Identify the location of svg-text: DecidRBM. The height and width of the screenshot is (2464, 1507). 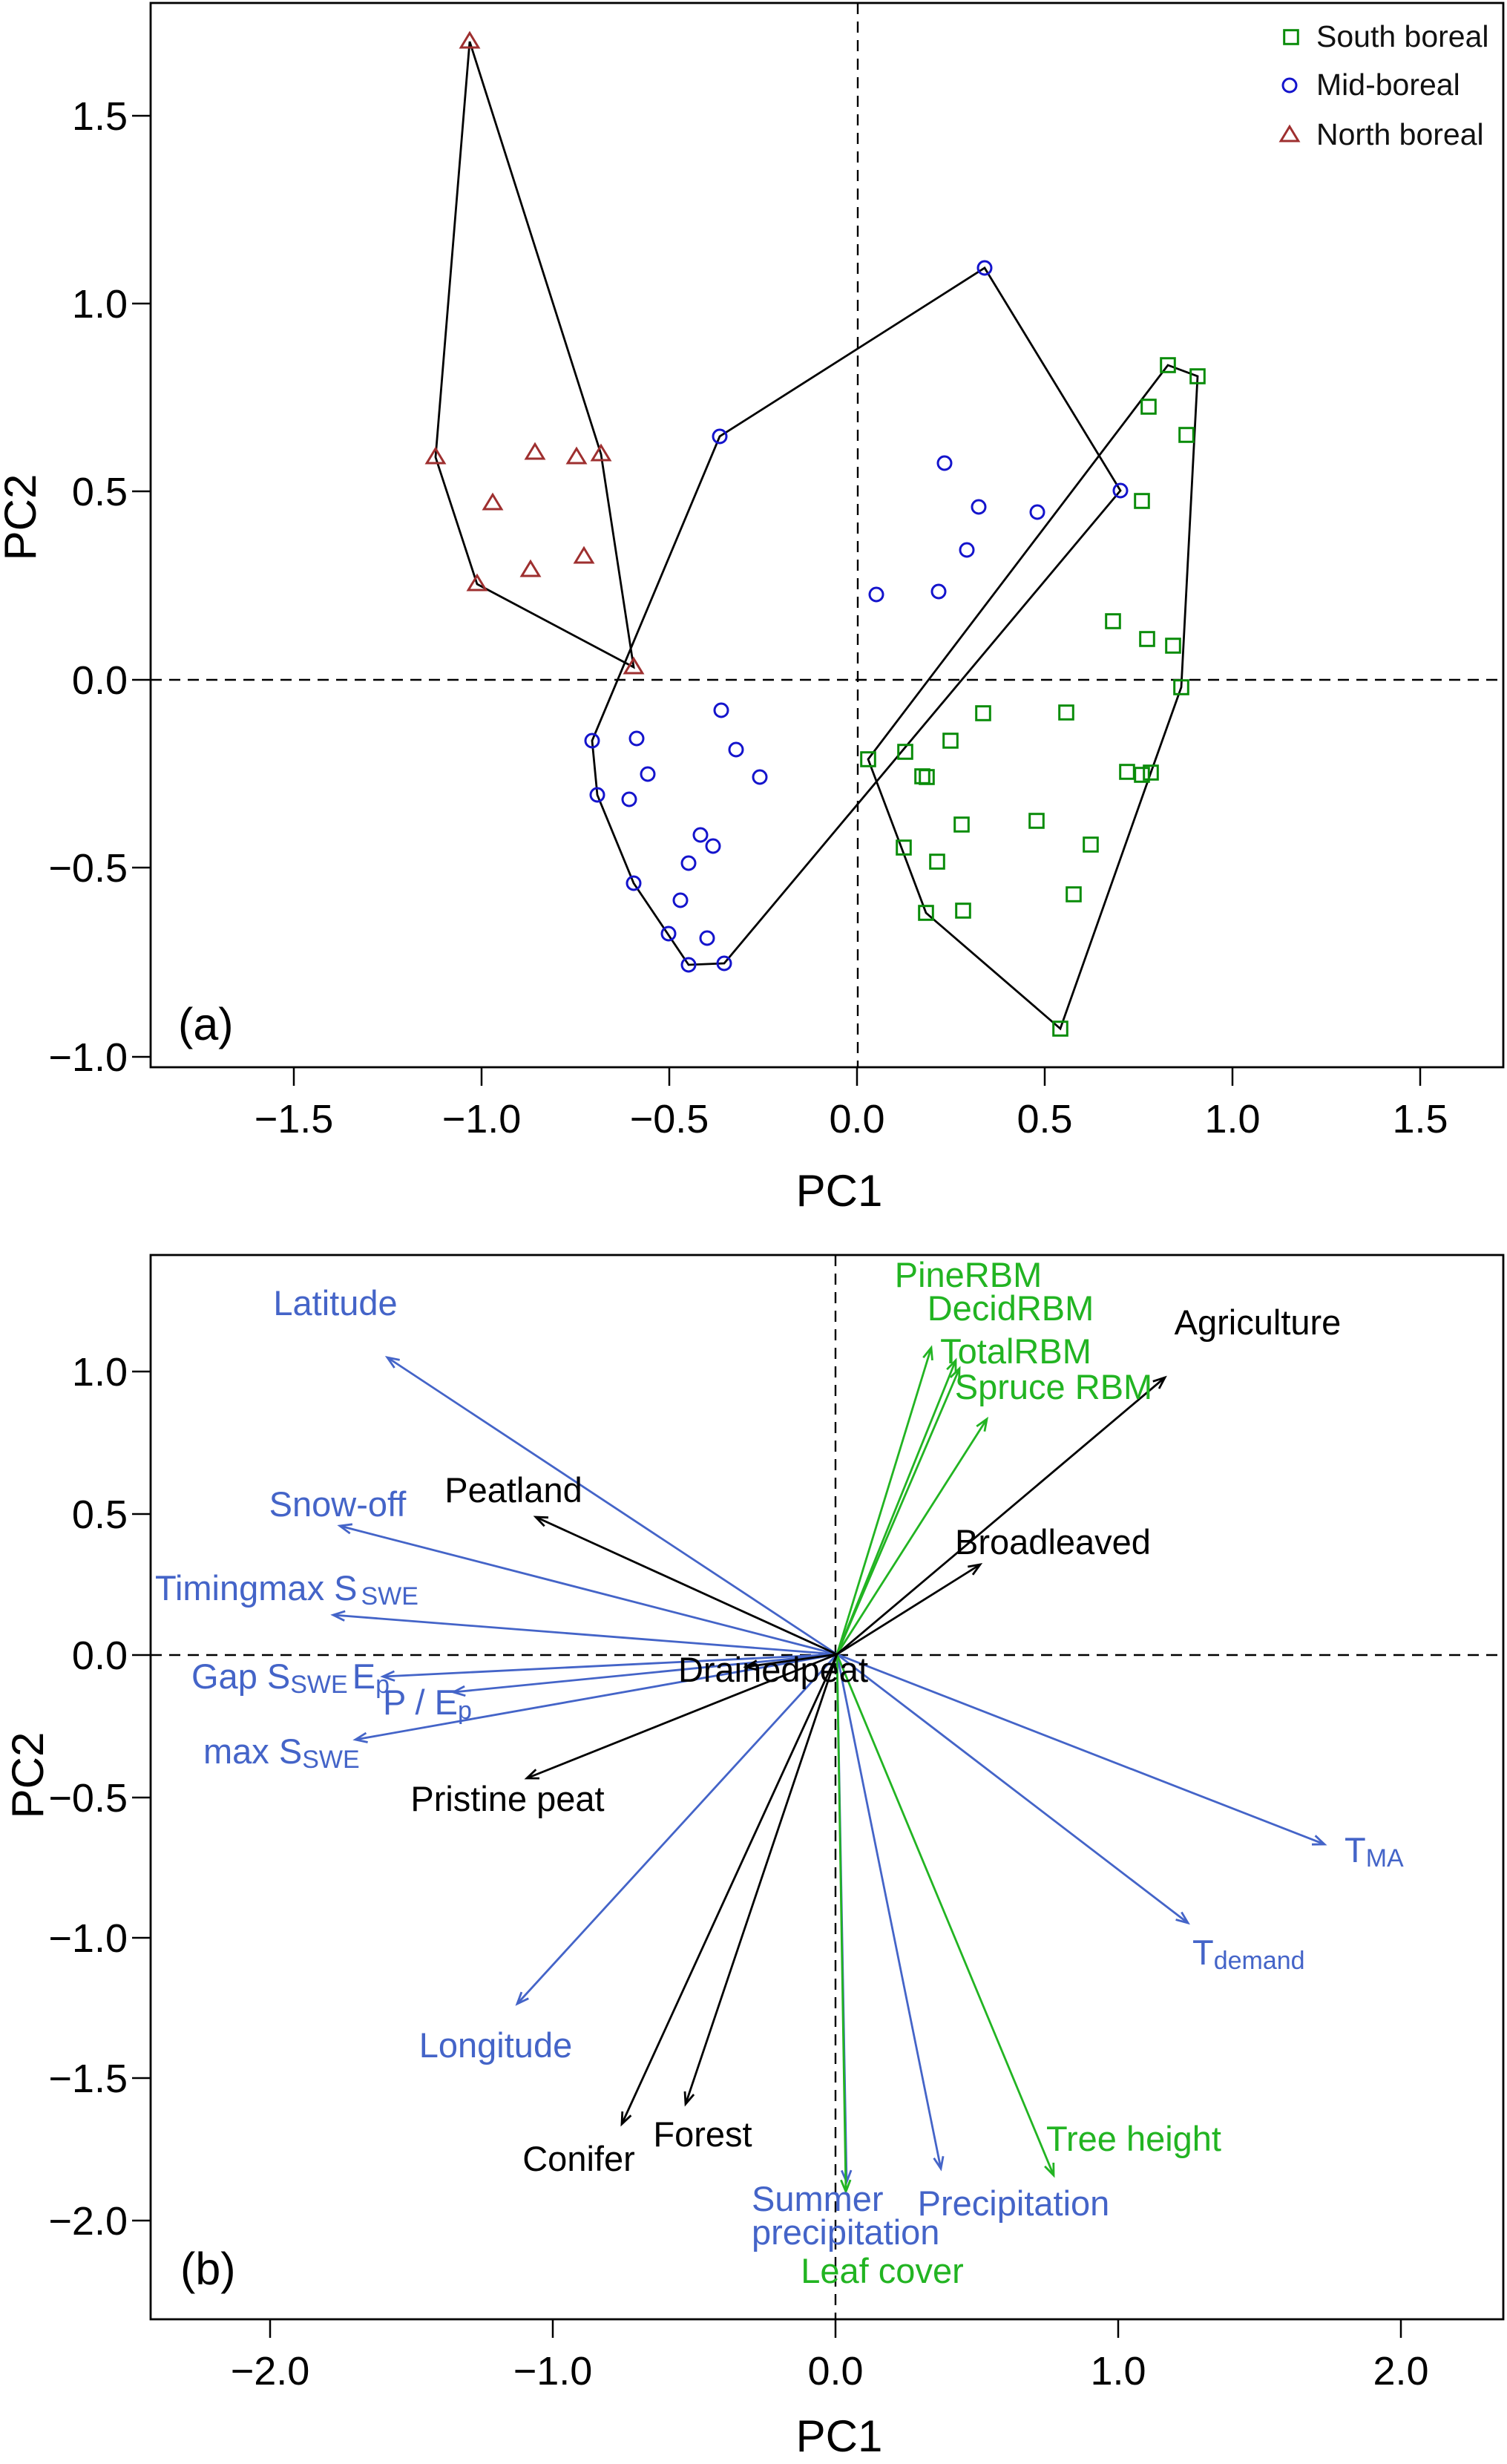
(1010, 1308).